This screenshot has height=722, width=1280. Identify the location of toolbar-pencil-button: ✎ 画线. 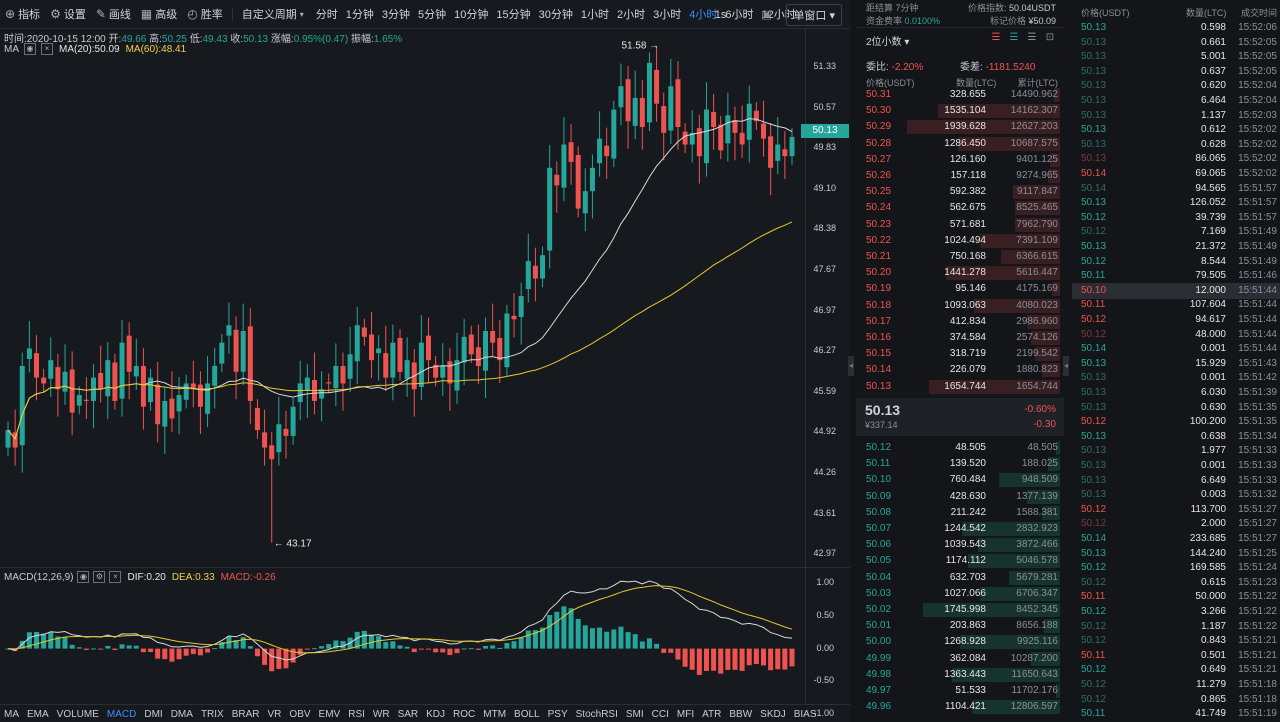
(113, 14).